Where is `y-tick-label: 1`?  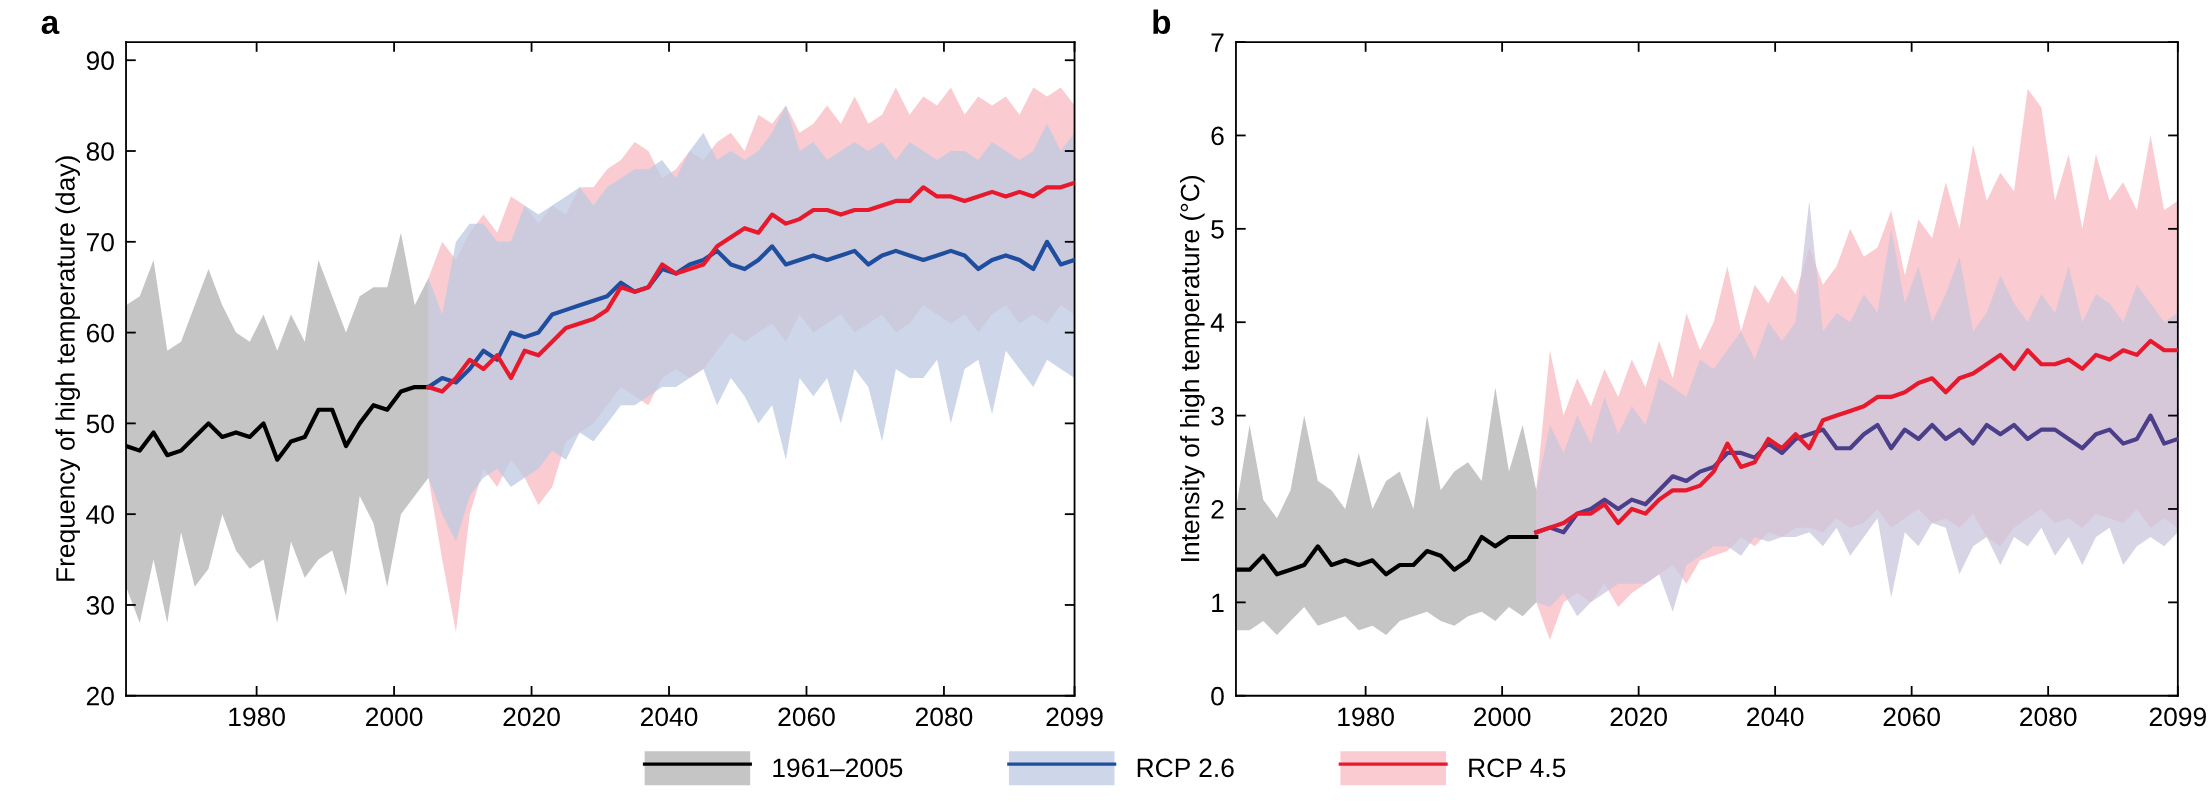
y-tick-label: 1 is located at coordinates (1218, 602).